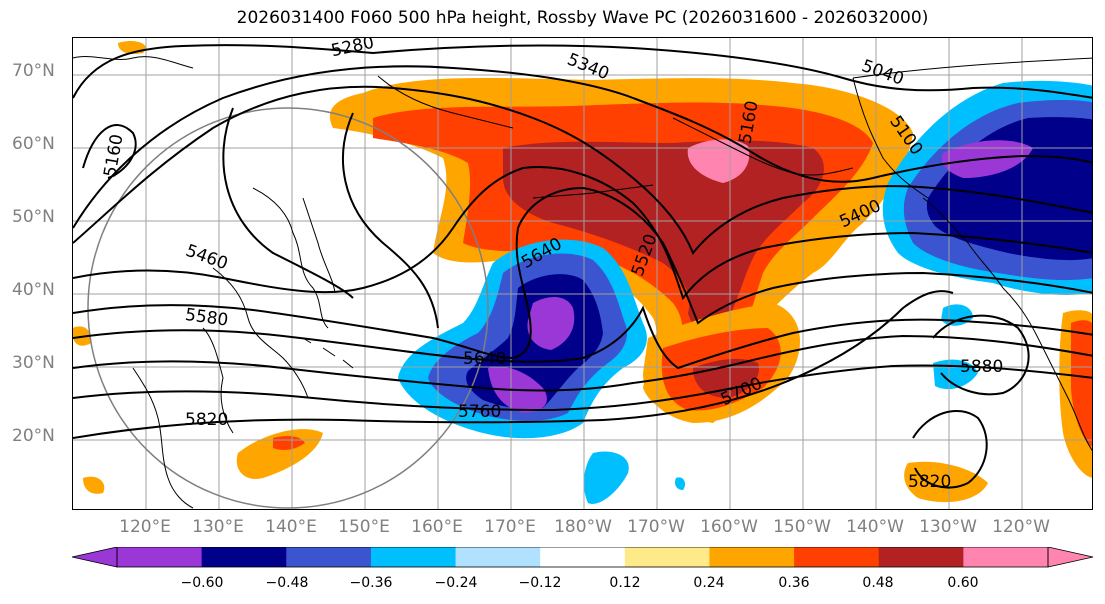 The height and width of the screenshot is (604, 1105). What do you see at coordinates (875, 527) in the screenshot?
I see `lon-label-140w: 140°W` at bounding box center [875, 527].